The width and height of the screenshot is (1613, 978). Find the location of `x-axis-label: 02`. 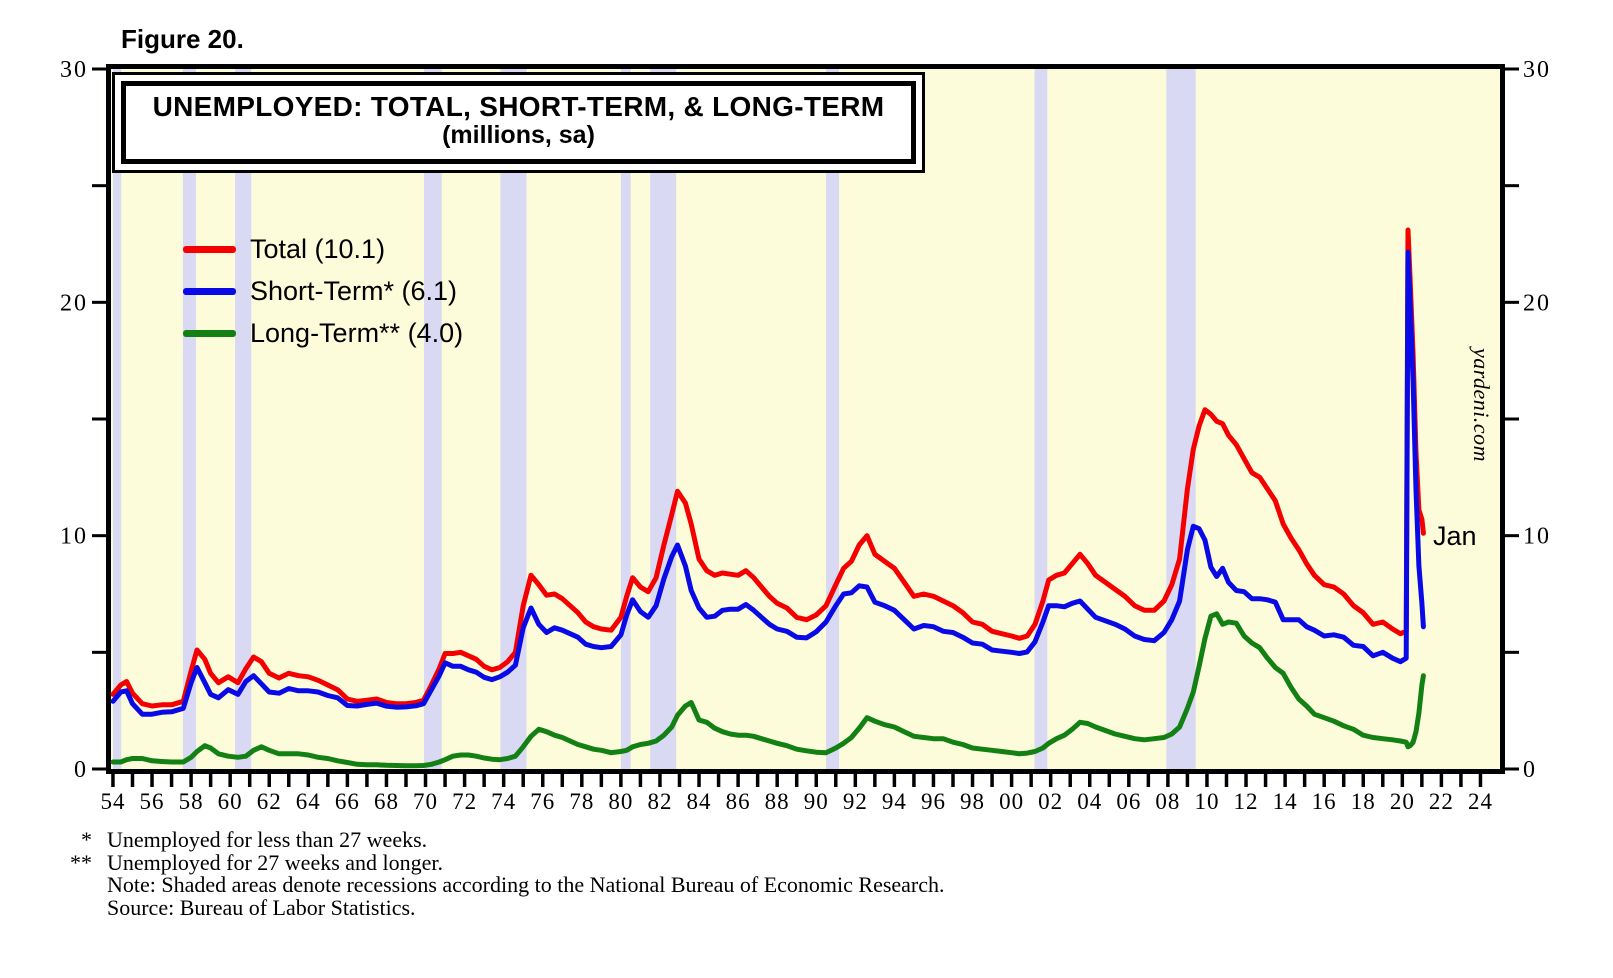

x-axis-label: 02 is located at coordinates (1050, 801).